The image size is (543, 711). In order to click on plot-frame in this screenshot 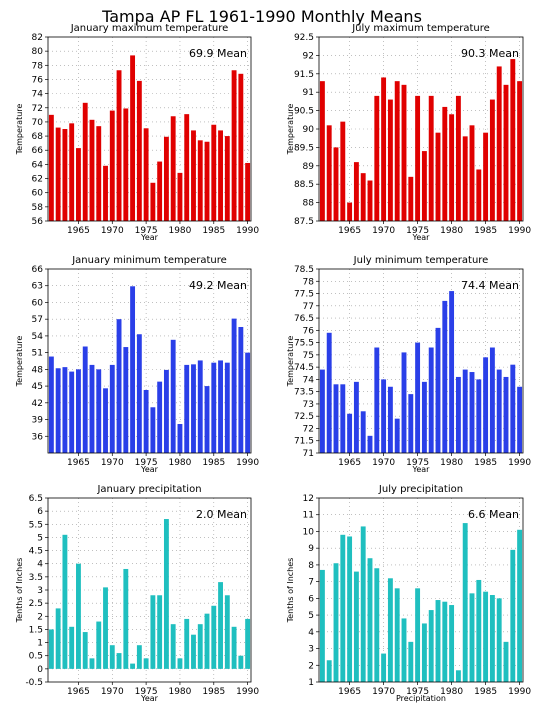, I will do `click(149, 129)`.